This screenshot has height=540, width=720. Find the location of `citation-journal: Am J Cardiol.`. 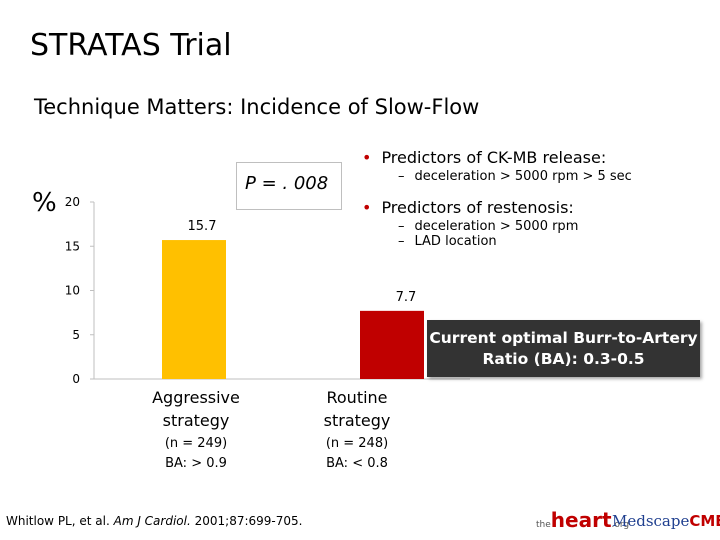

citation-journal: Am J Cardiol. is located at coordinates (152, 521).